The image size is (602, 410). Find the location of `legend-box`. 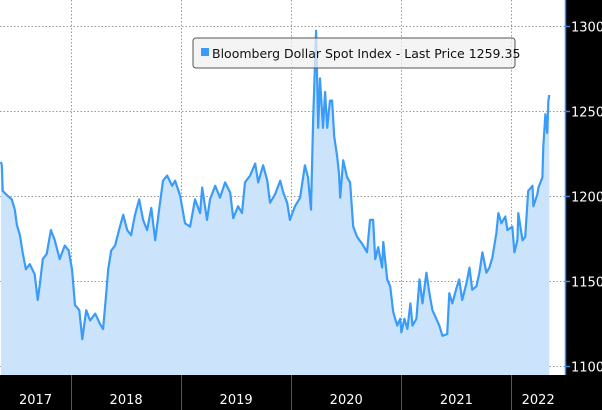

legend-box is located at coordinates (354, 53).